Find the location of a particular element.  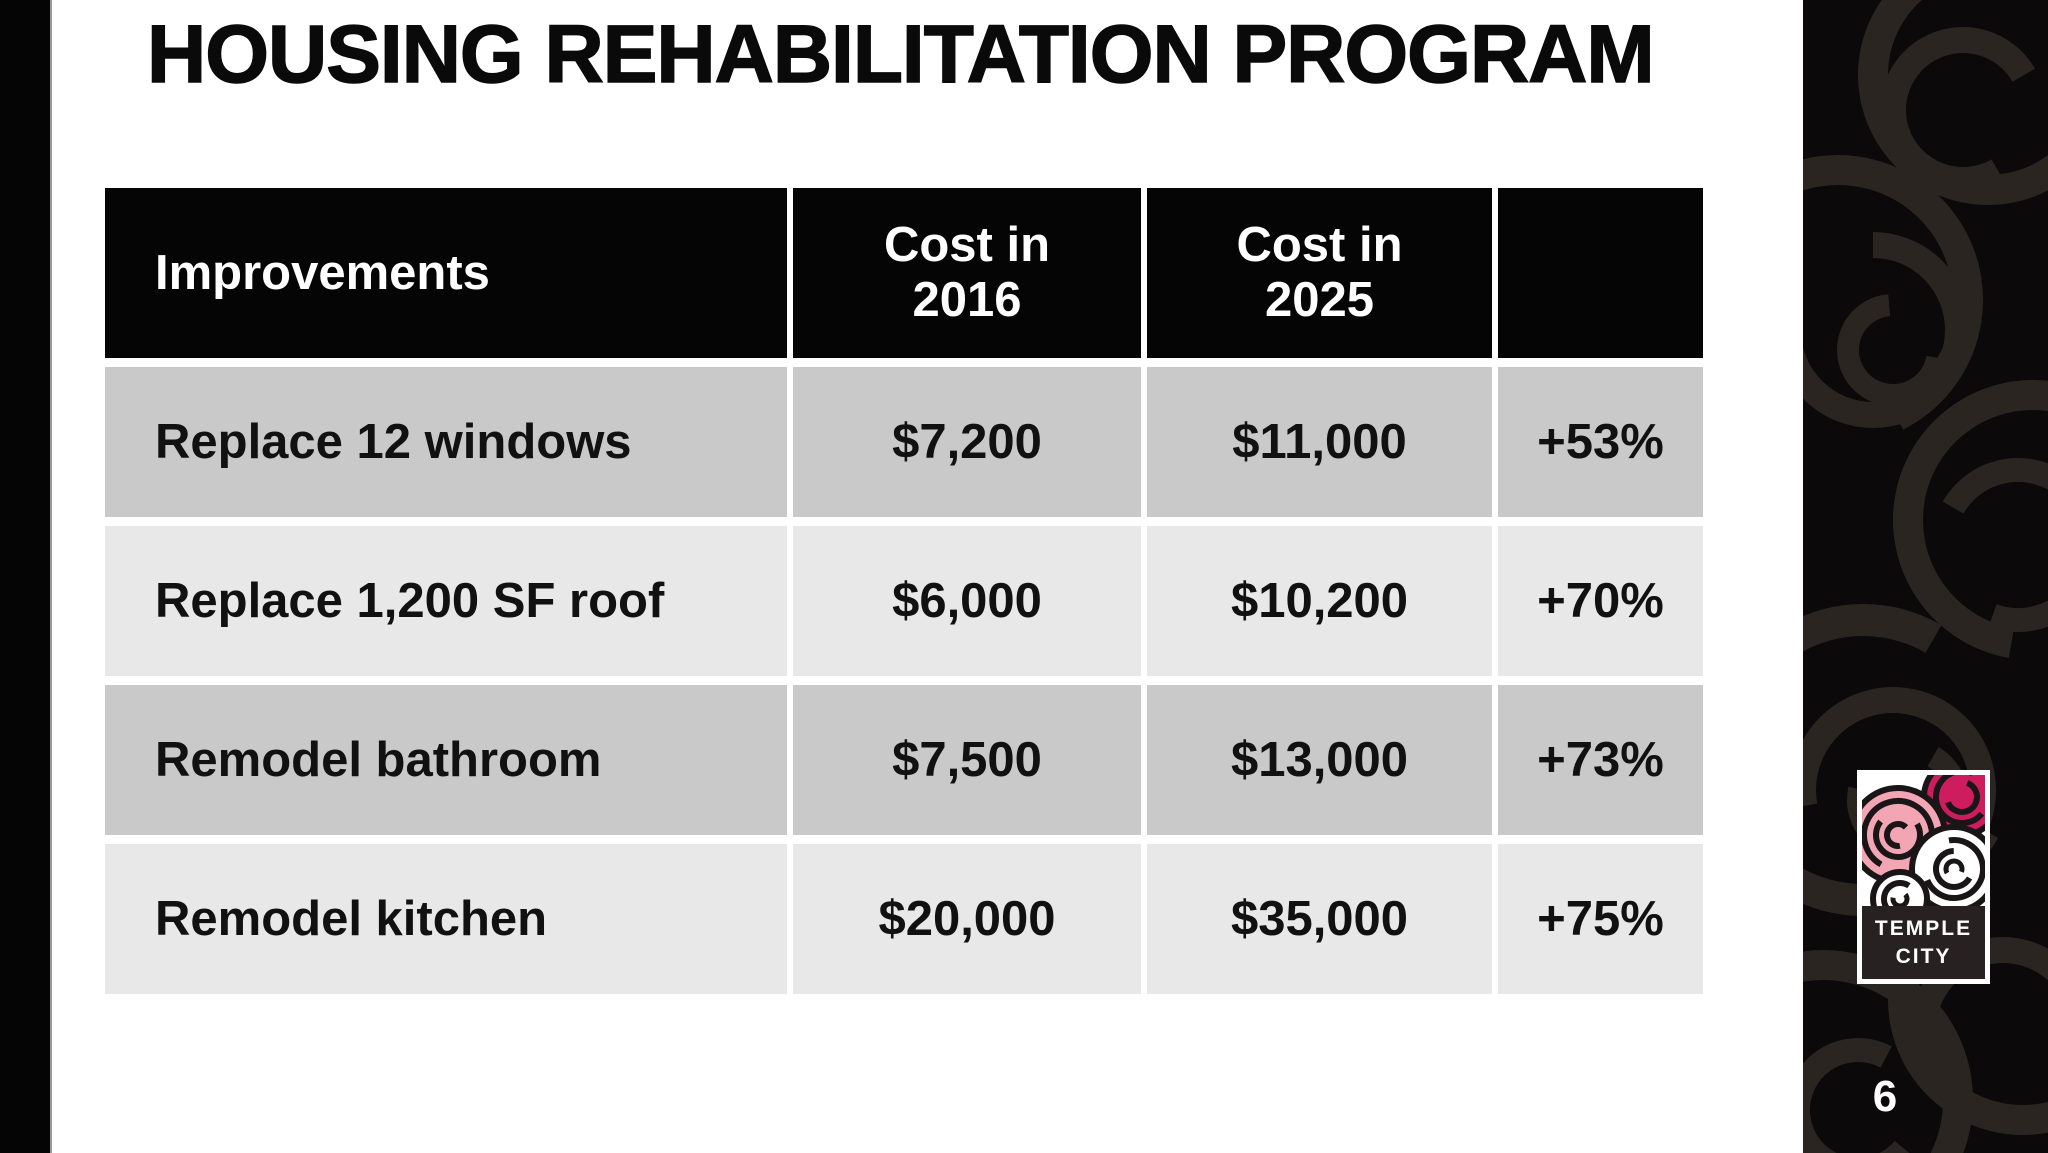

table-cell-change: +75% is located at coordinates (1600, 919).